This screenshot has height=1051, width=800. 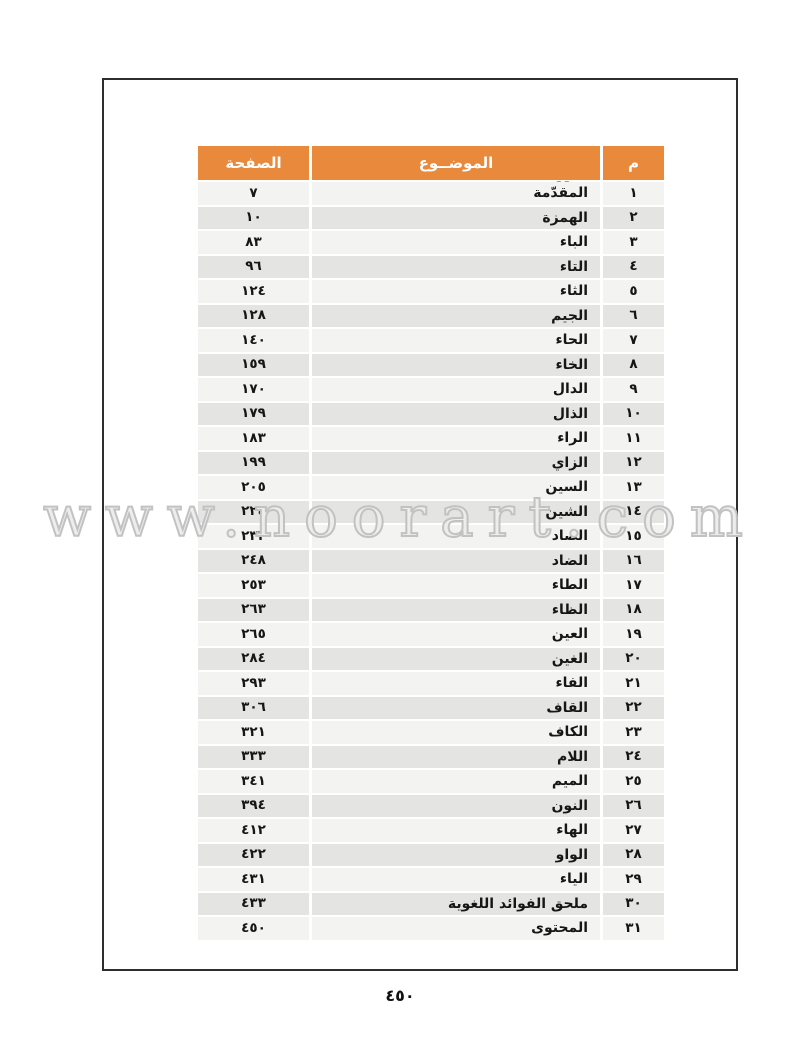 What do you see at coordinates (253, 732) in the screenshot?
I see `cell-page: ٣٢١` at bounding box center [253, 732].